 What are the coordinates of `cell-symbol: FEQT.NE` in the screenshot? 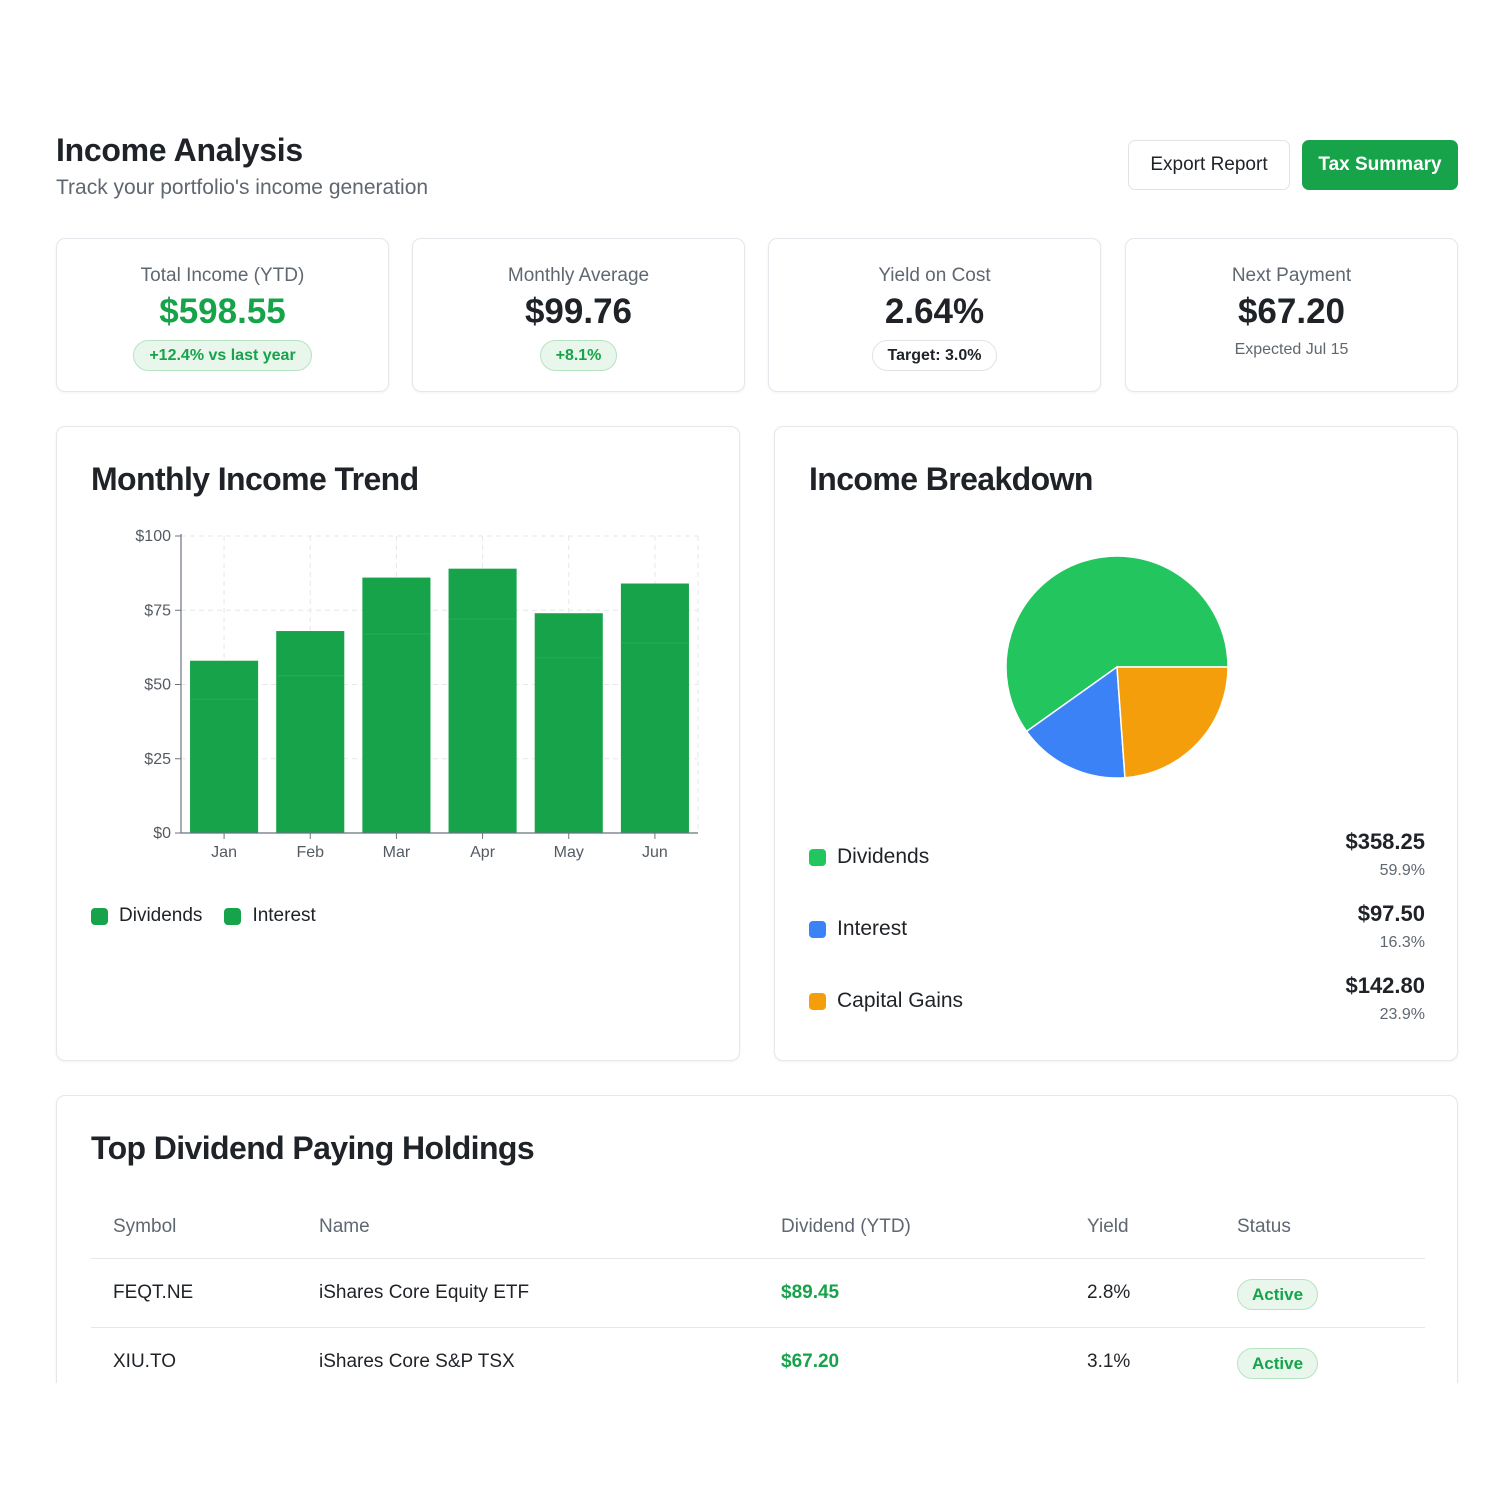 It's located at (153, 1292).